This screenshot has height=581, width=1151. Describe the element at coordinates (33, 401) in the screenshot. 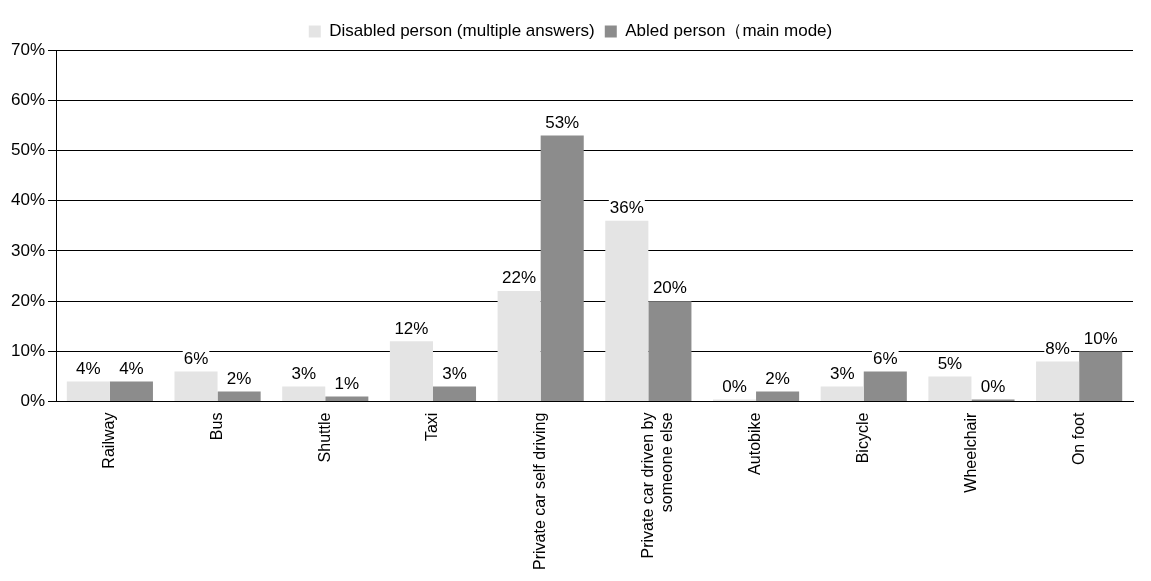

I see `y-tick-label: 0%` at that location.